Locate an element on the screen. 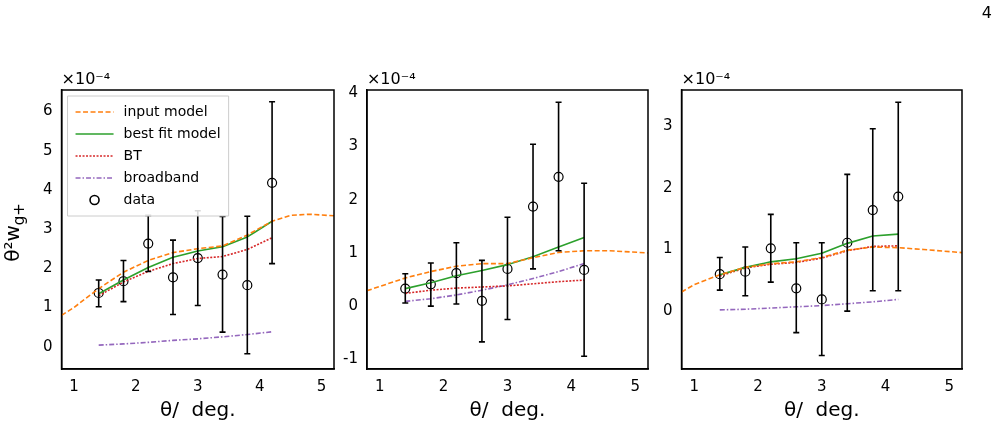  y-tick-label: 5 is located at coordinates (48, 149).